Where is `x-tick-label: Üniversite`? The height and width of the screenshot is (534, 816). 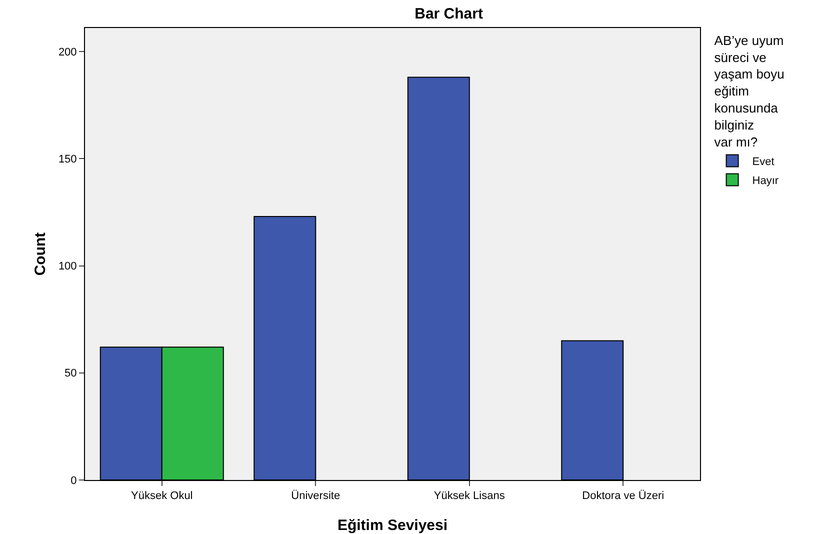
x-tick-label: Üniversite is located at coordinates (315, 495).